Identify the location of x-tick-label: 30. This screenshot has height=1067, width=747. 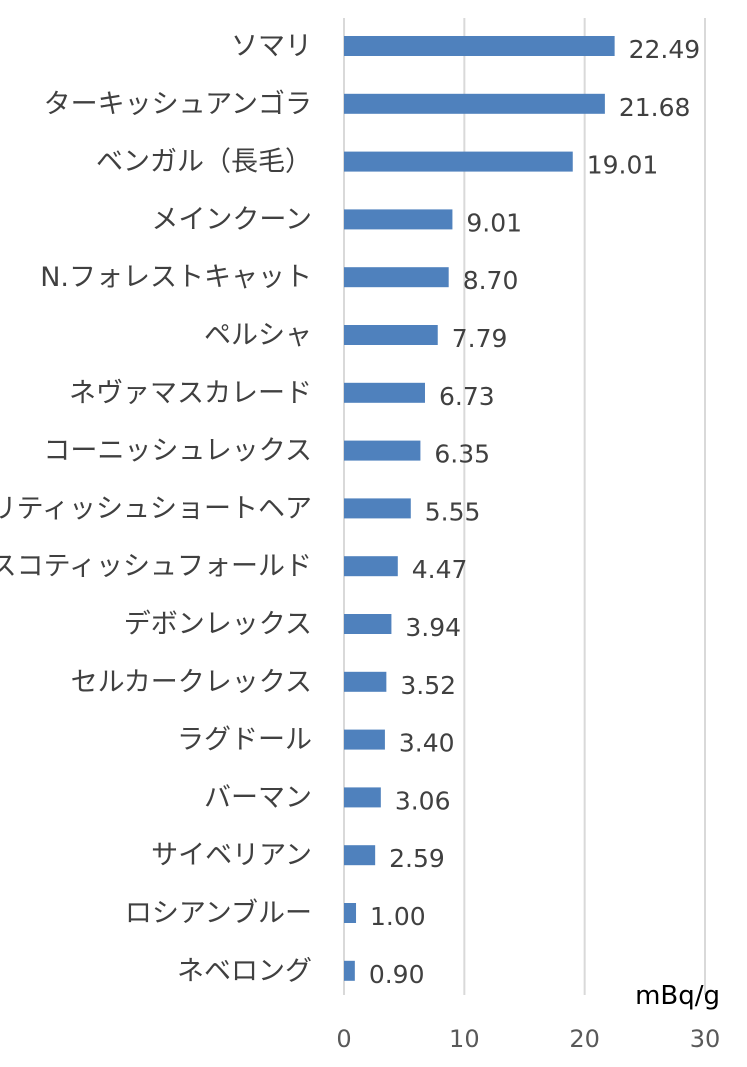
(705, 1039).